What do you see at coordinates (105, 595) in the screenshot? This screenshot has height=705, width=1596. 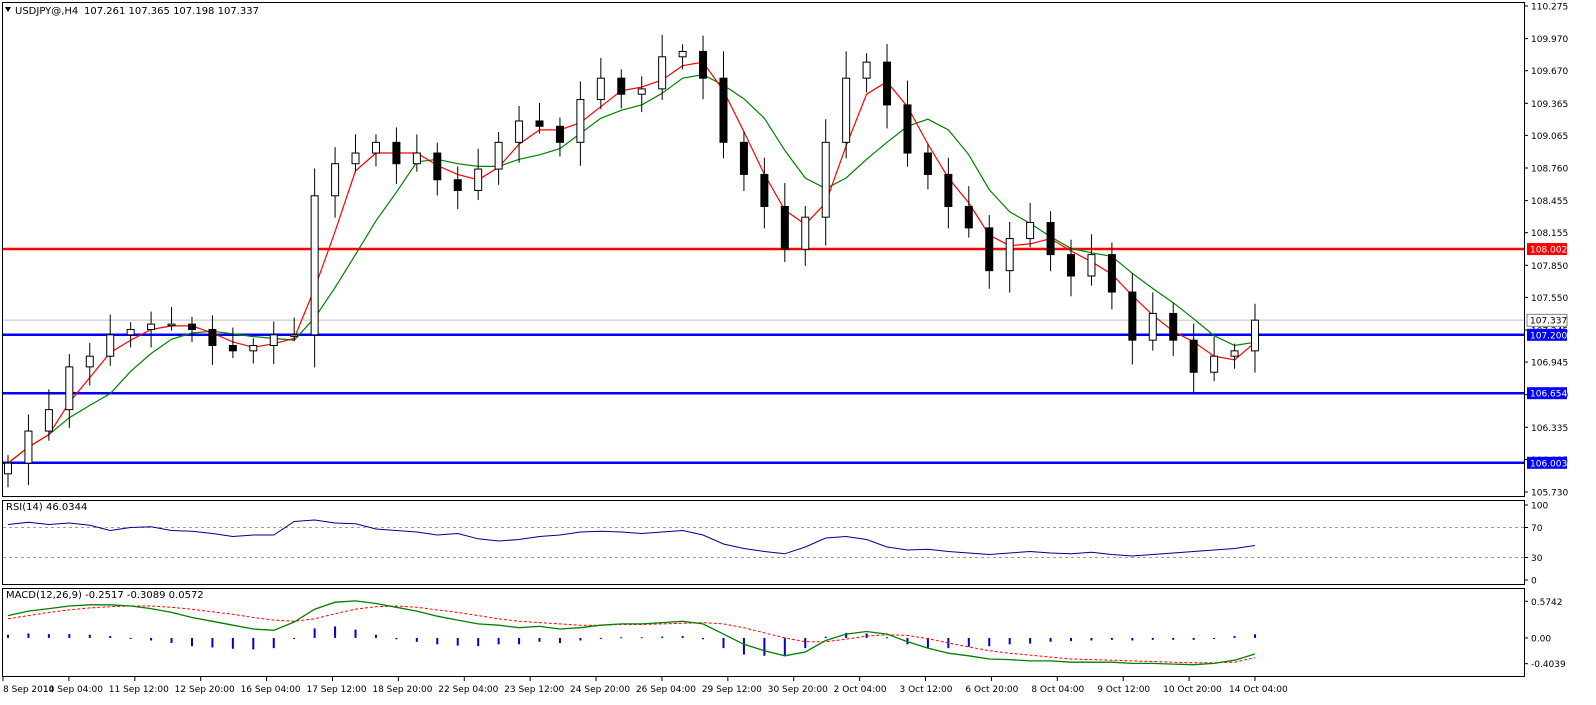 I see `macd-label: MACD(12,26,9) -0.2517 -0.3089 0.0572` at bounding box center [105, 595].